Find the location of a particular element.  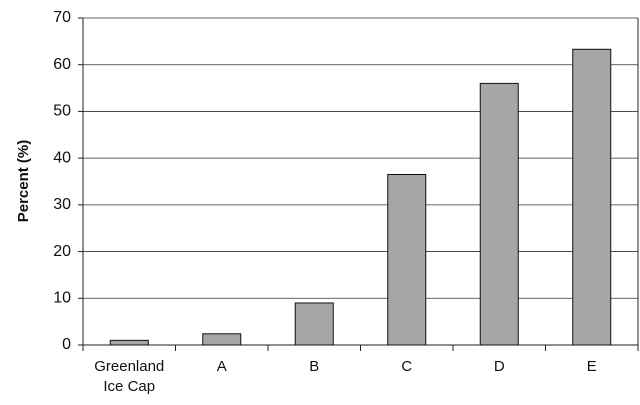

y-tick-label: 70 is located at coordinates (62, 17).